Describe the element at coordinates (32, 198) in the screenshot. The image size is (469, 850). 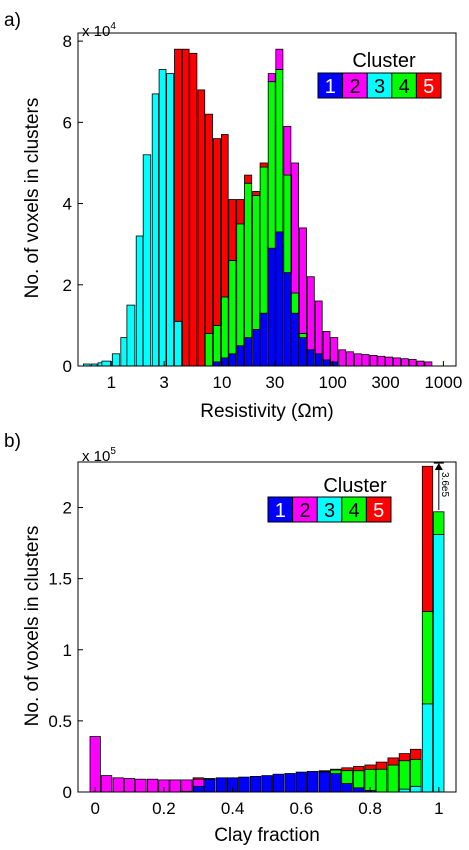
I see `panel-a-ylabel: No. of voxels in clusters` at that location.